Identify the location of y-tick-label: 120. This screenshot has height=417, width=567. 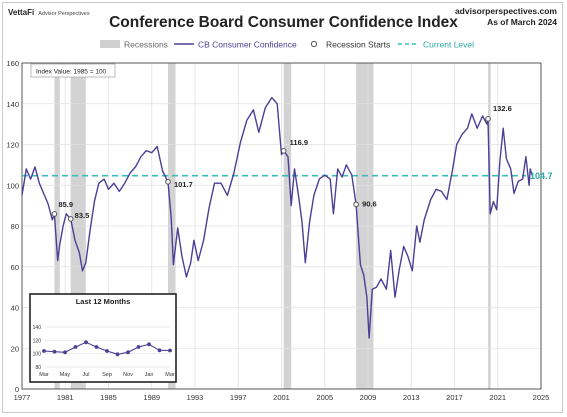
(12, 145).